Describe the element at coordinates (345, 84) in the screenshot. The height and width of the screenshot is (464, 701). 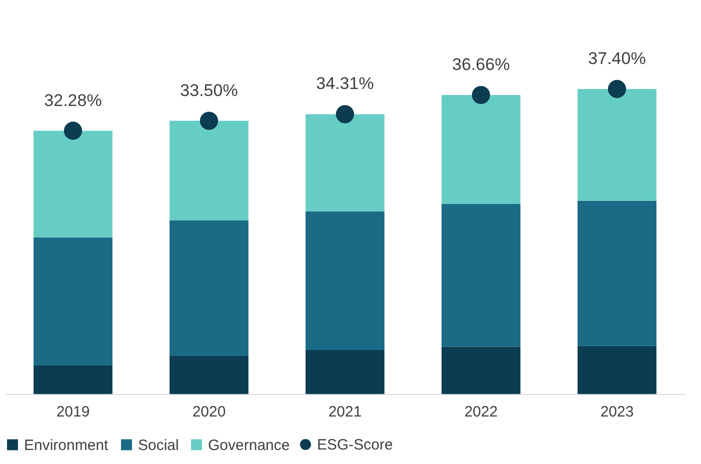
I see `data-label: 34.31%` at that location.